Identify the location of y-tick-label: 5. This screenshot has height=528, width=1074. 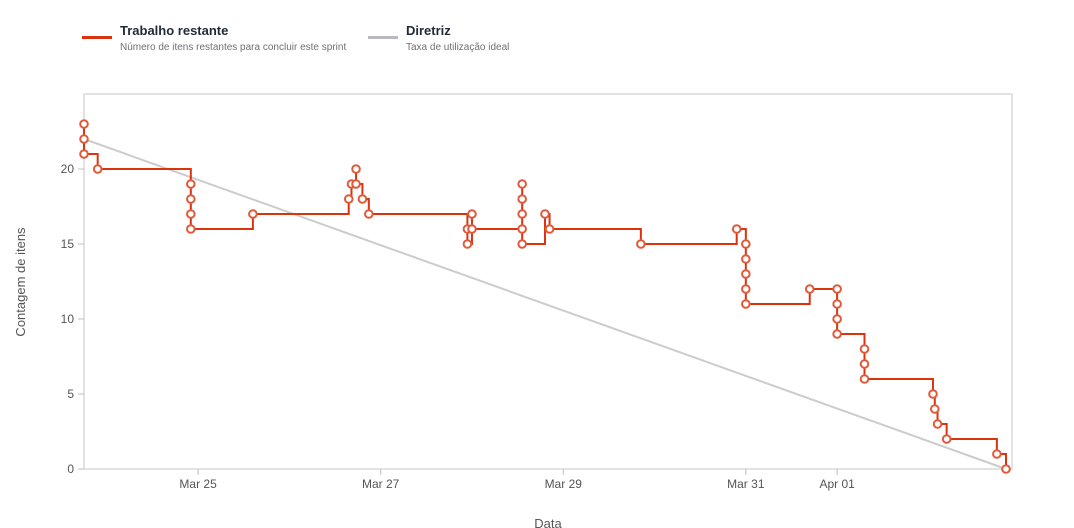
(70, 394).